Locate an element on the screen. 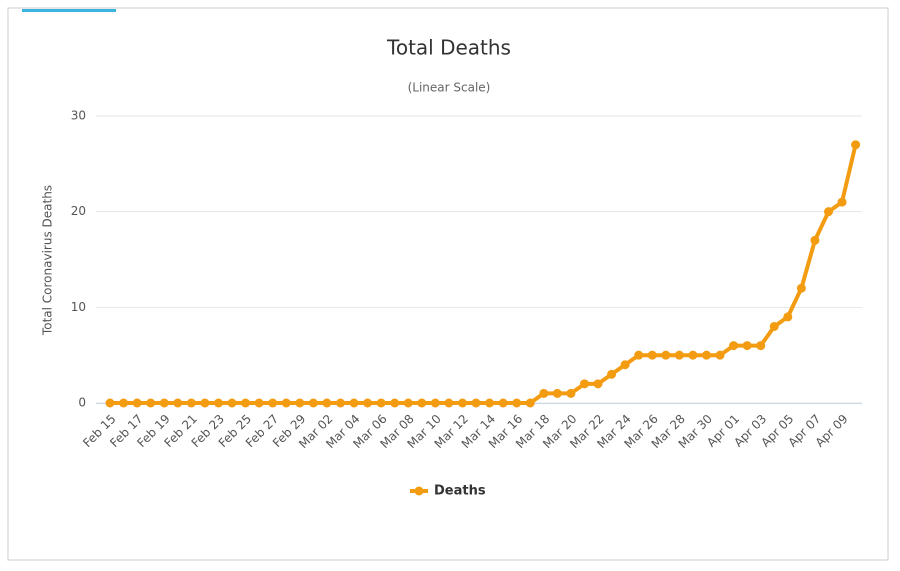 This screenshot has height=571, width=900. y-tick-label: 20 is located at coordinates (78, 211).